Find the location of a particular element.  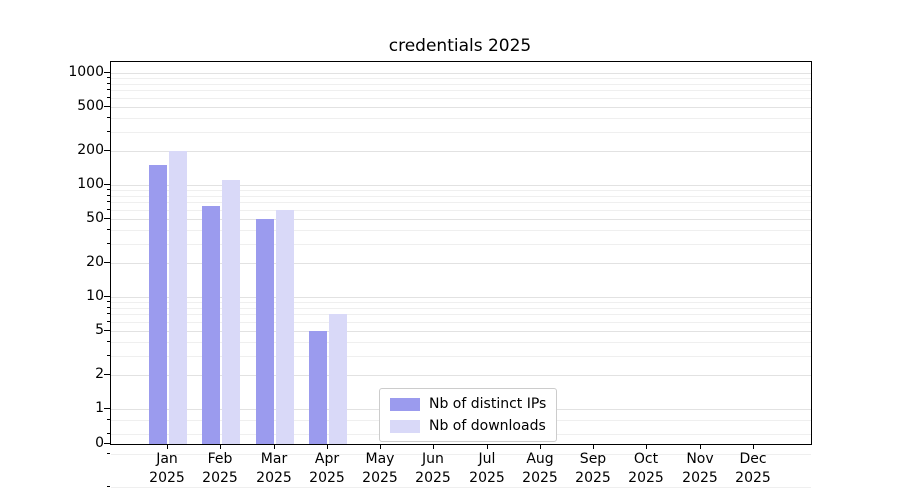

x-tick-label: May 2025 is located at coordinates (380, 468).